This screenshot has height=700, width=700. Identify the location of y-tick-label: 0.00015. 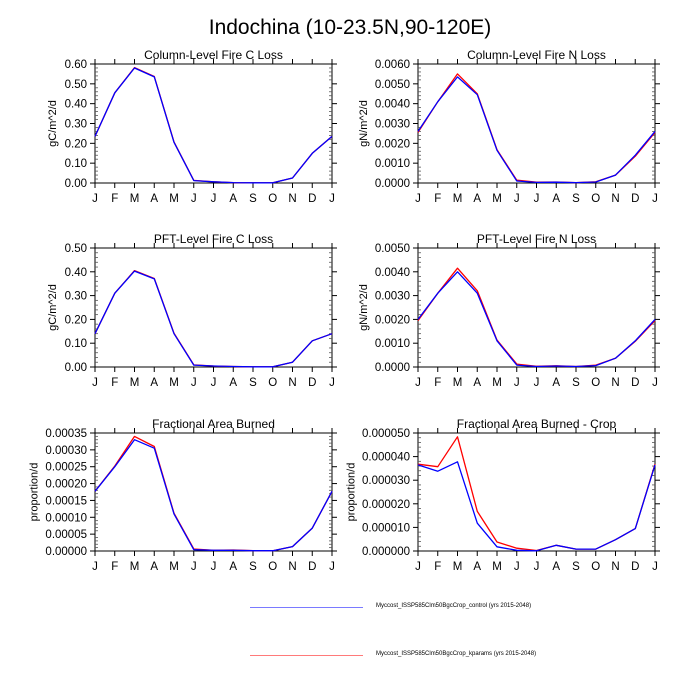
(66, 501).